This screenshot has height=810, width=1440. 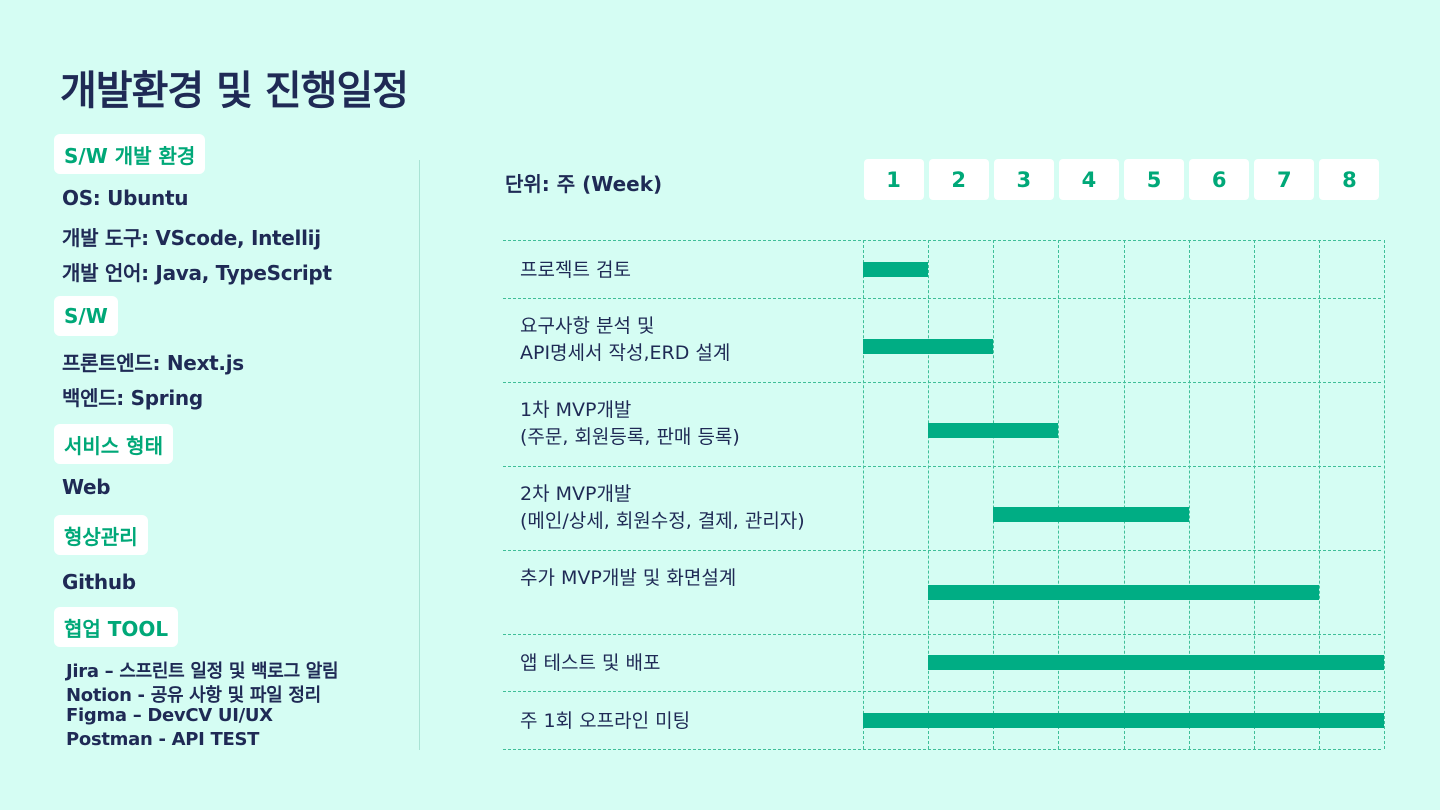 What do you see at coordinates (662, 507) in the screenshot?
I see `task-label: 2차 MVP개발 (메인/상세, 회원수정, 결제, 관리자)` at bounding box center [662, 507].